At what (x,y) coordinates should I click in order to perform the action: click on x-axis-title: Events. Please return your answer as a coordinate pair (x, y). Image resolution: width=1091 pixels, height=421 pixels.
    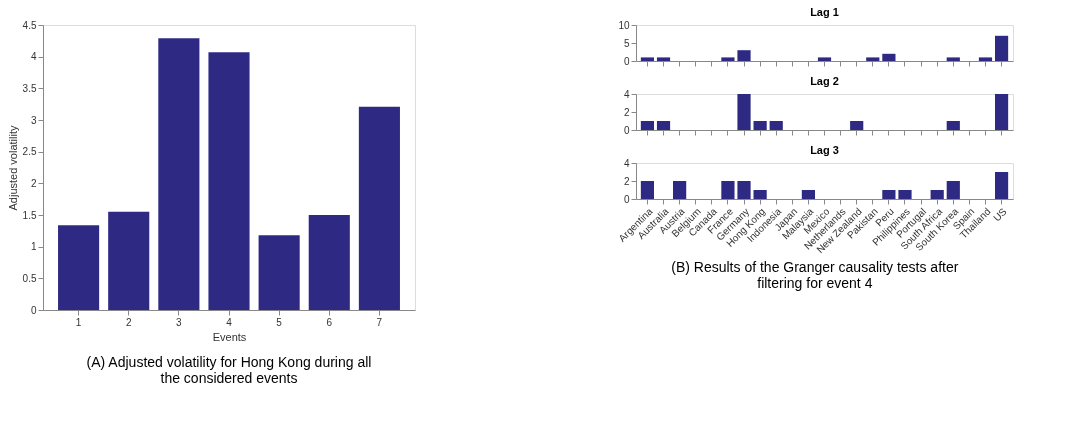
    Looking at the image, I should click on (229, 336).